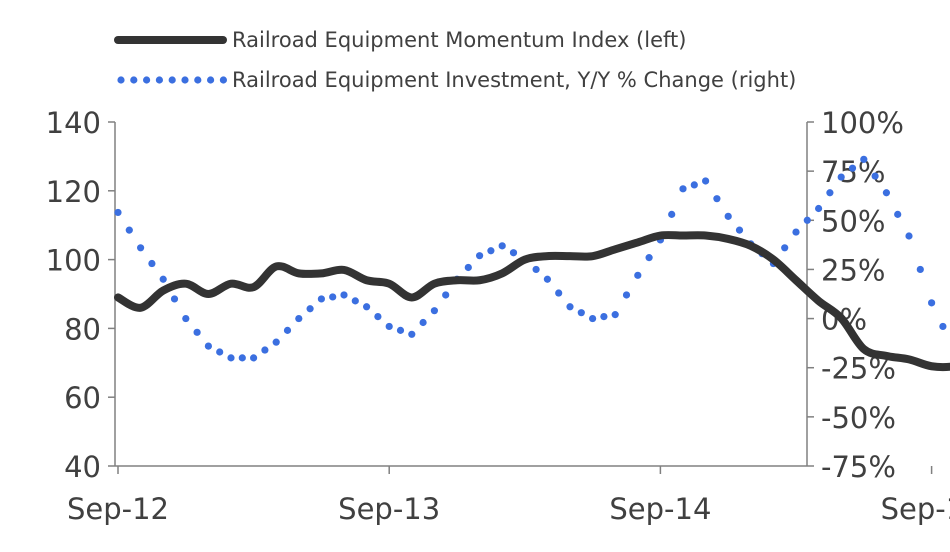 The width and height of the screenshot is (950, 552). Describe the element at coordinates (915, 509) in the screenshot. I see `x-tick-label: Sep-15` at that location.